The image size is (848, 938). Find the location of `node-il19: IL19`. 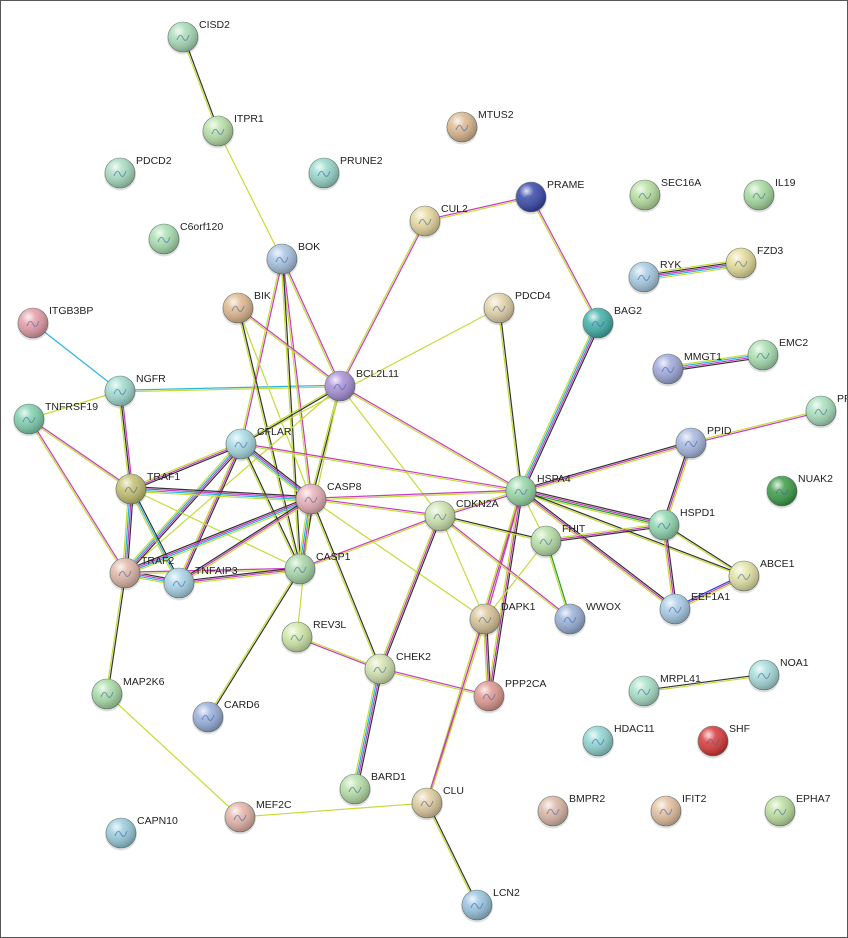

node-il19: IL19 is located at coordinates (769, 195).